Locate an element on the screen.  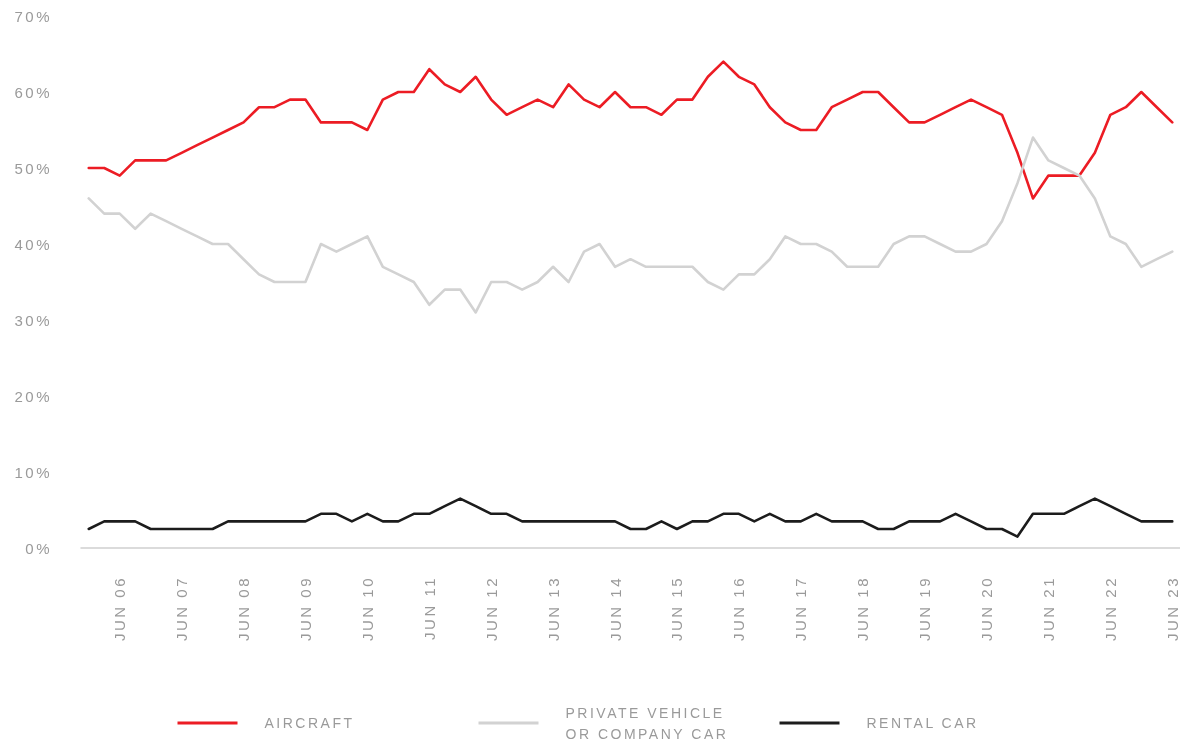
x-tick-label: JUN 16 is located at coordinates (739, 609).